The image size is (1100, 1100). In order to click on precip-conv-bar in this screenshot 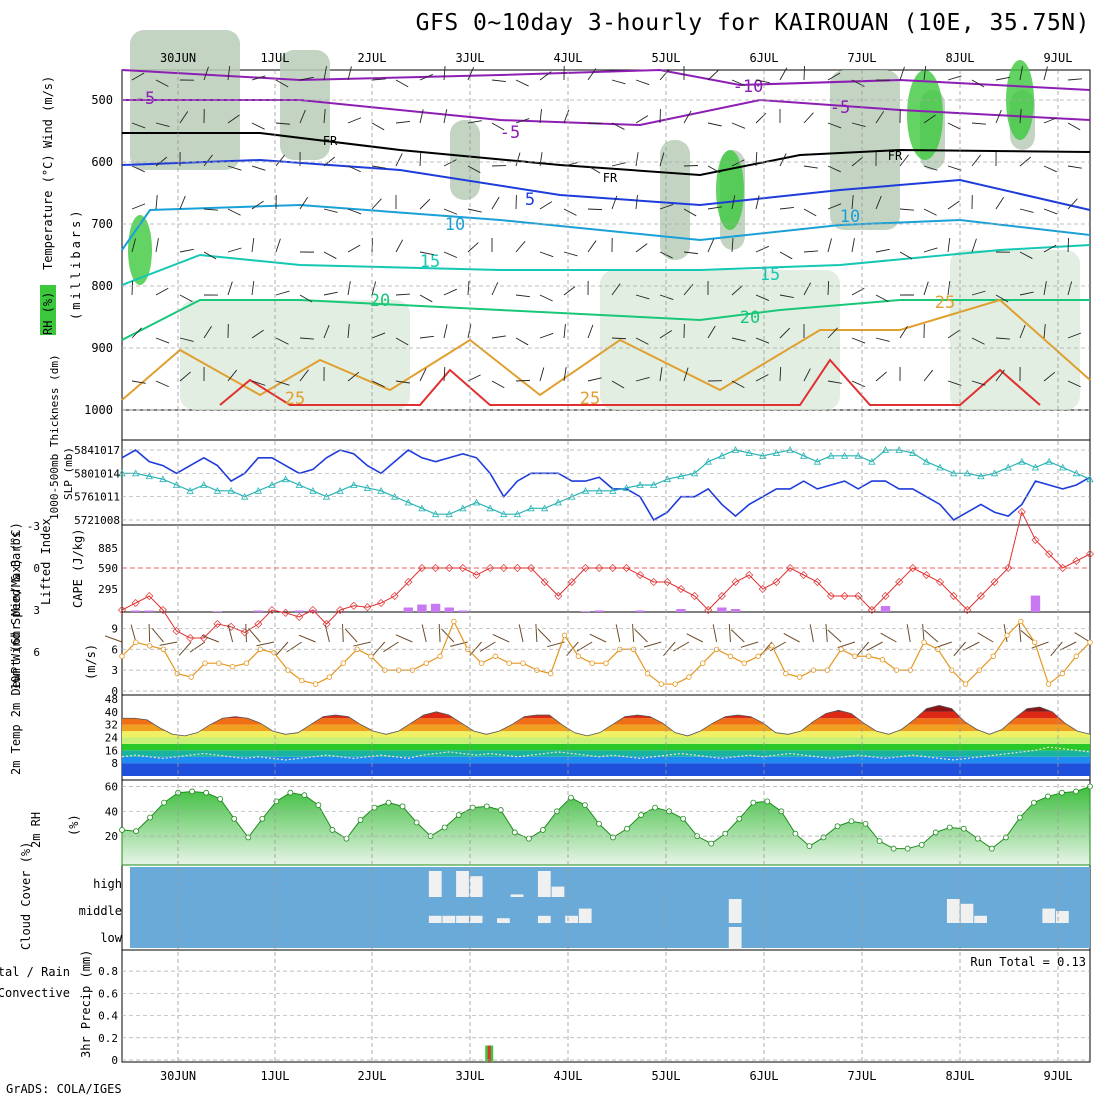, I will do `click(489, 1053)`.